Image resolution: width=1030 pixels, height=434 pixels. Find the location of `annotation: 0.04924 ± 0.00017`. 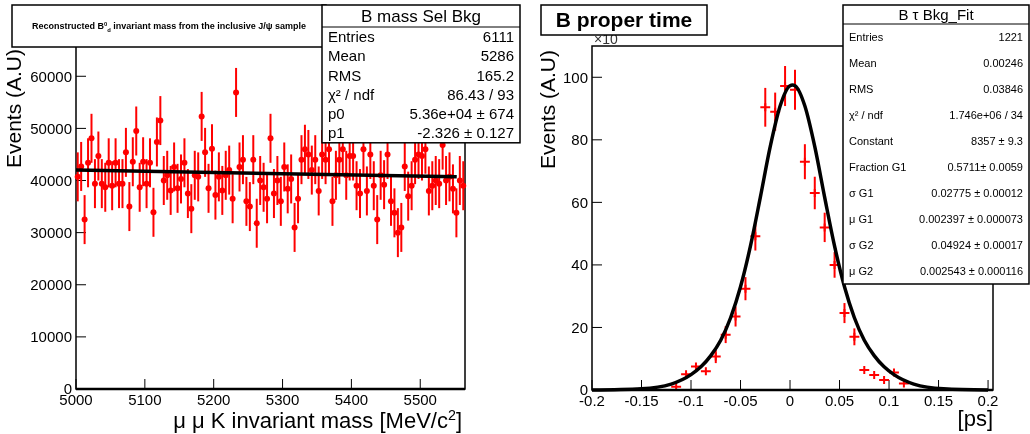

annotation: 0.04924 ± 0.00017 is located at coordinates (977, 244).